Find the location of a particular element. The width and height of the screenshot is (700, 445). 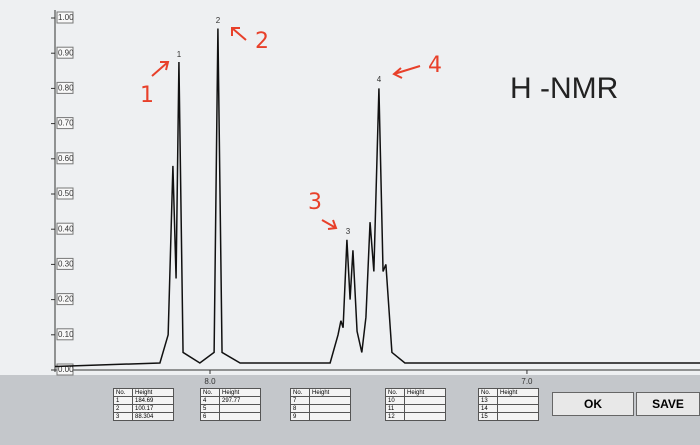

peak-table: No. Height 7 8 9 is located at coordinates (320, 404).